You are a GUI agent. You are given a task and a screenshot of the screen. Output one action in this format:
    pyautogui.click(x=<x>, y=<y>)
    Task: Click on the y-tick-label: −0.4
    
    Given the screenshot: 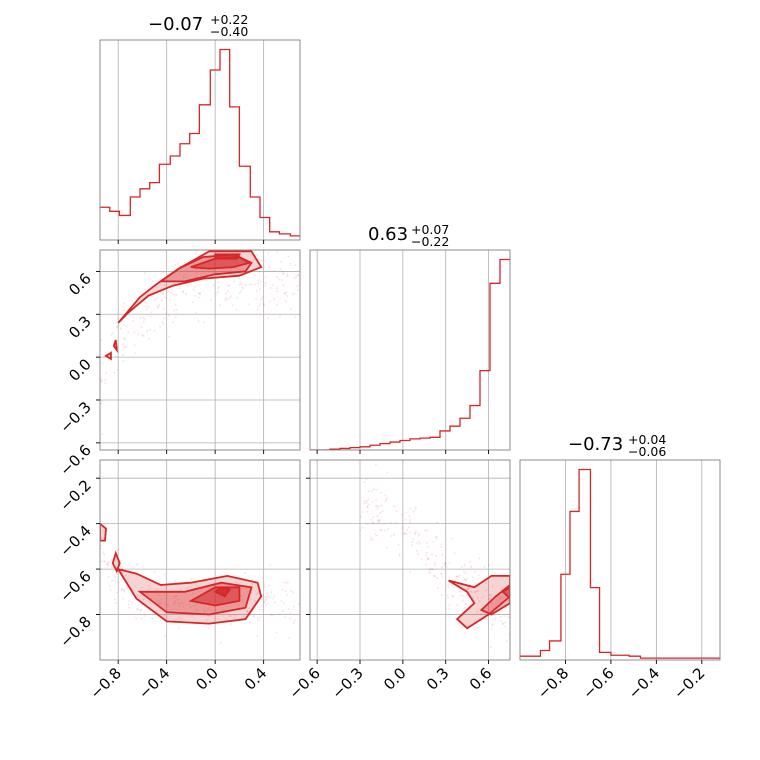 What is the action you would take?
    pyautogui.click(x=75, y=541)
    